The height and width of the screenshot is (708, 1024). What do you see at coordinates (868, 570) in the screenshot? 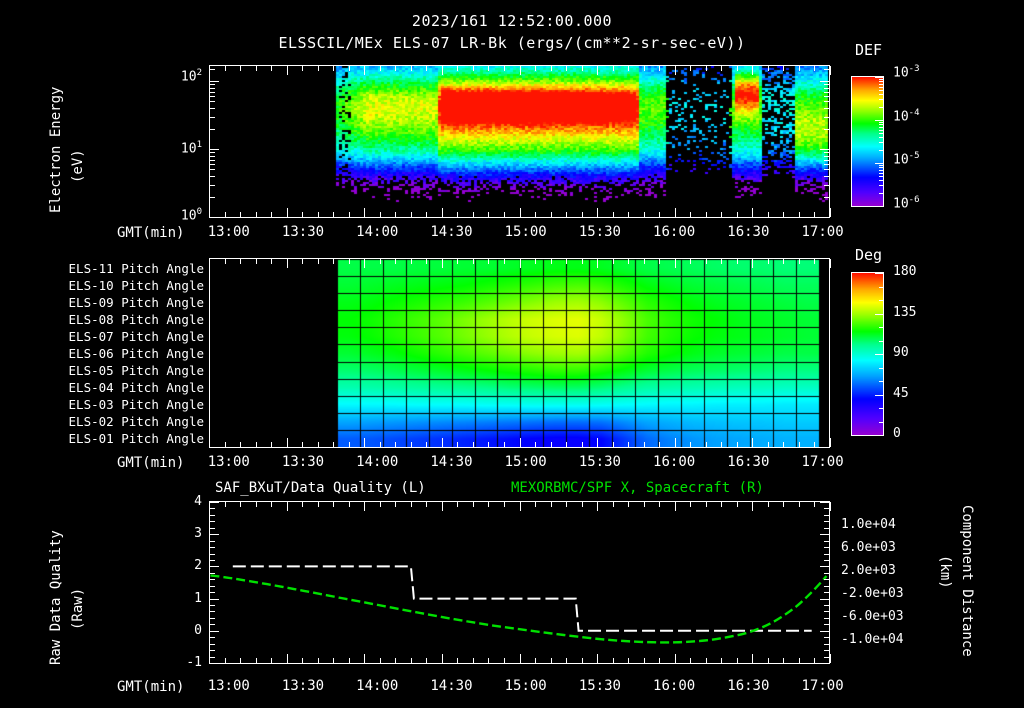
I see `bottom-ytick-label-right: 2.0e+03` at bounding box center [868, 570].